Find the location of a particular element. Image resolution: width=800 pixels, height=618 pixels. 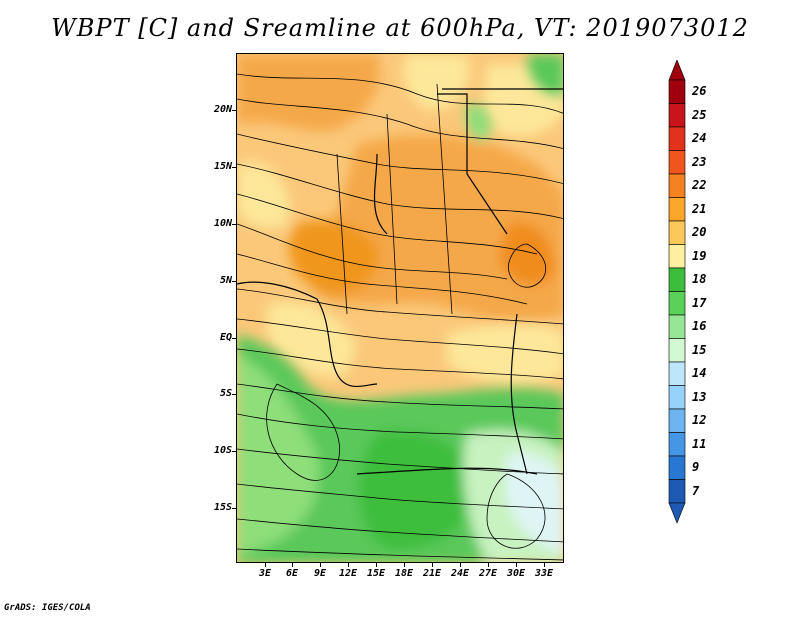

colorbar-label: 9 is located at coordinates (696, 467).